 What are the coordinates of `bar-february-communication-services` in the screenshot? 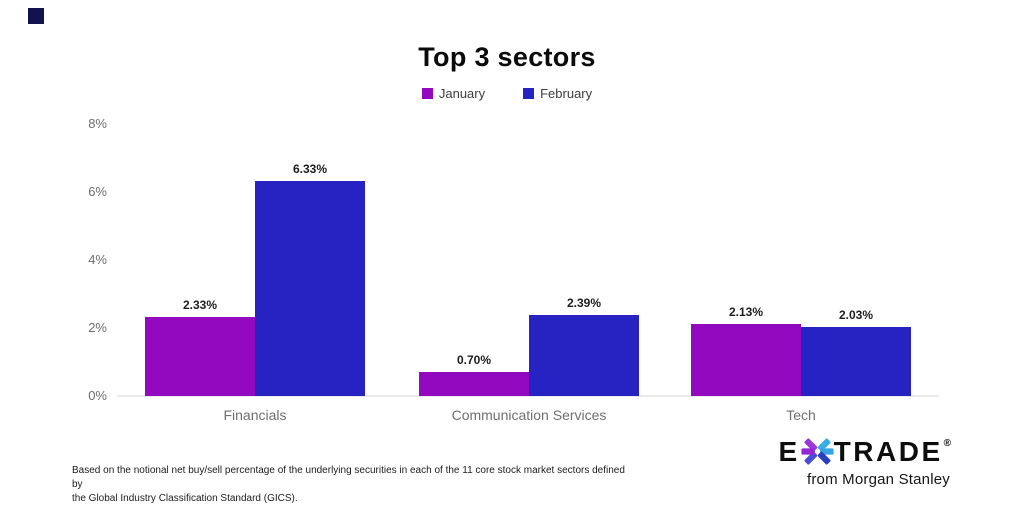 It's located at (584, 355).